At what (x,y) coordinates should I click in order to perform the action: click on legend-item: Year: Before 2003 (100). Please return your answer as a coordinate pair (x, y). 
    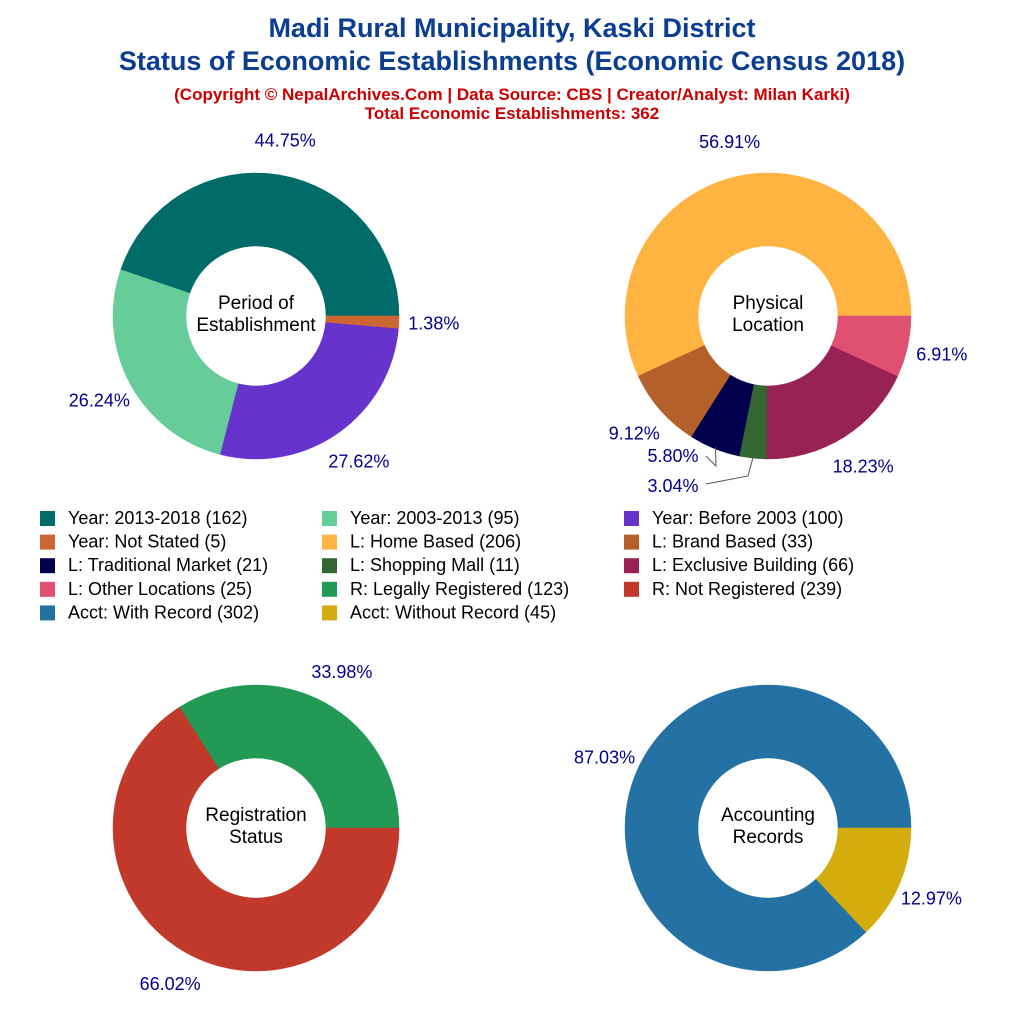
    Looking at the image, I should click on (733, 518).